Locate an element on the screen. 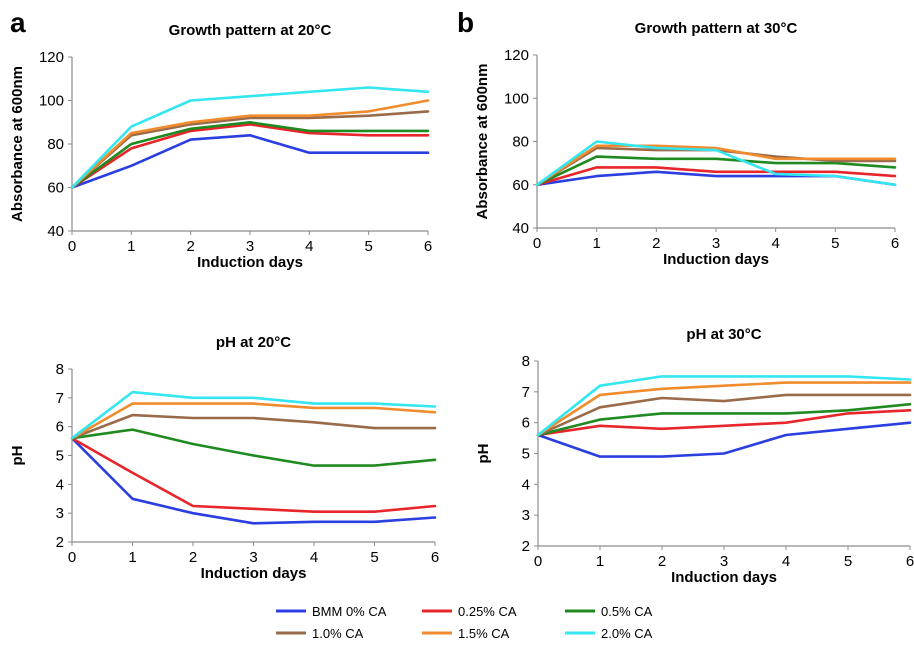  legend-item: BMM 0% CA is located at coordinates (331, 611).